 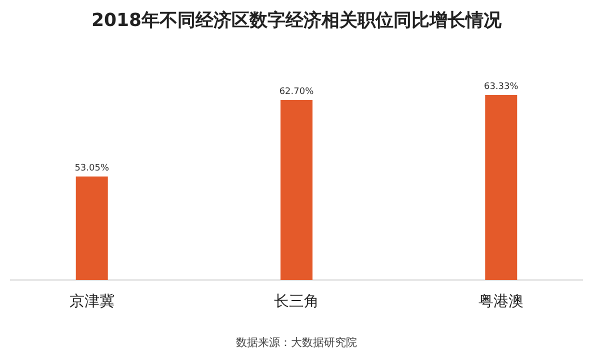 What do you see at coordinates (296, 301) in the screenshot?
I see `x-tick-label: 长三角` at bounding box center [296, 301].